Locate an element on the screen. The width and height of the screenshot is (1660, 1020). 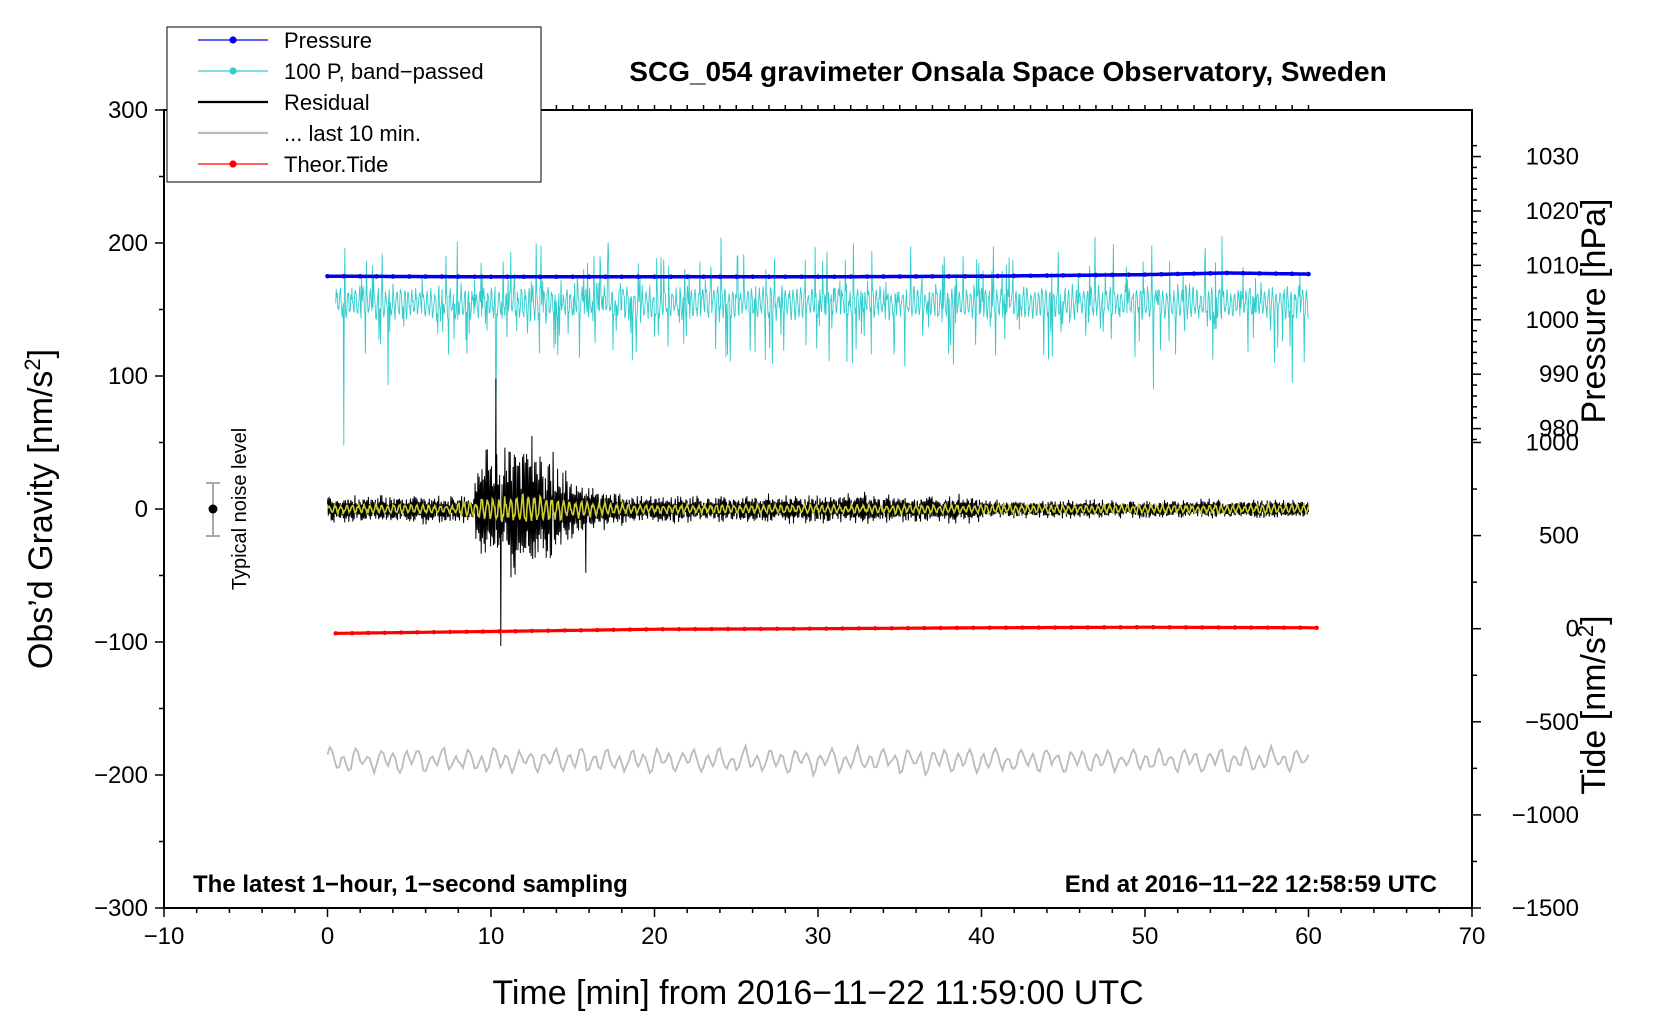
y-axis-title-sup: 2 is located at coordinates (32, 364).